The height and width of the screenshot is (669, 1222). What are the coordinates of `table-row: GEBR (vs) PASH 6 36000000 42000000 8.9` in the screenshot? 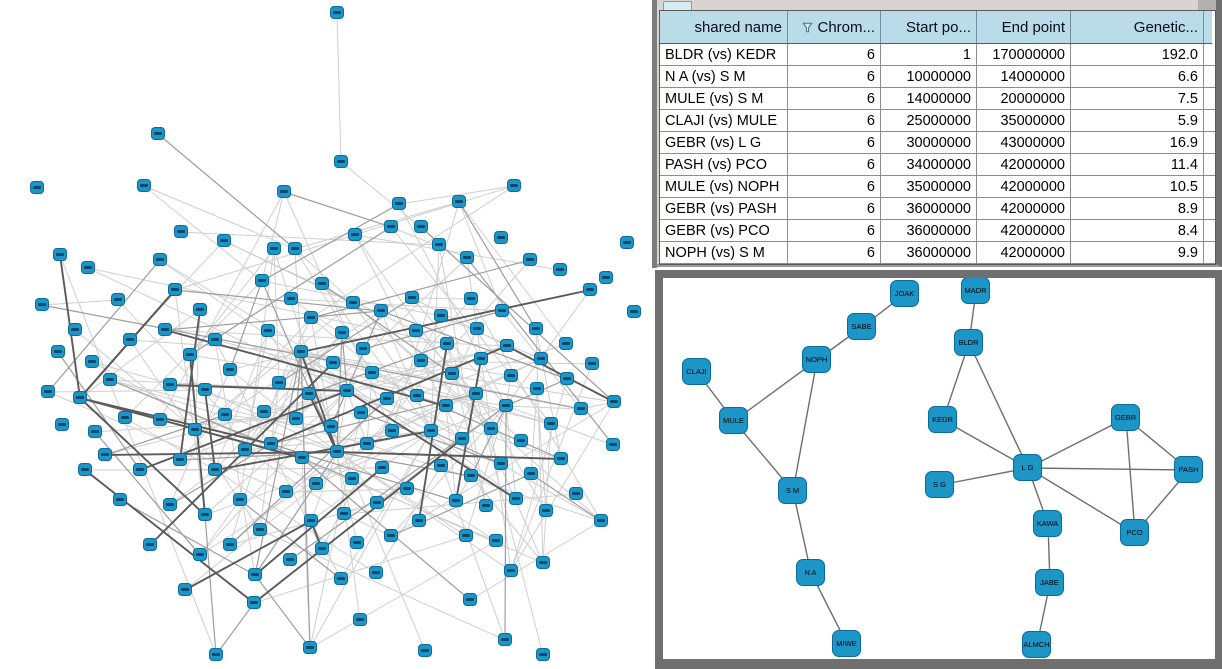 It's located at (937, 209).